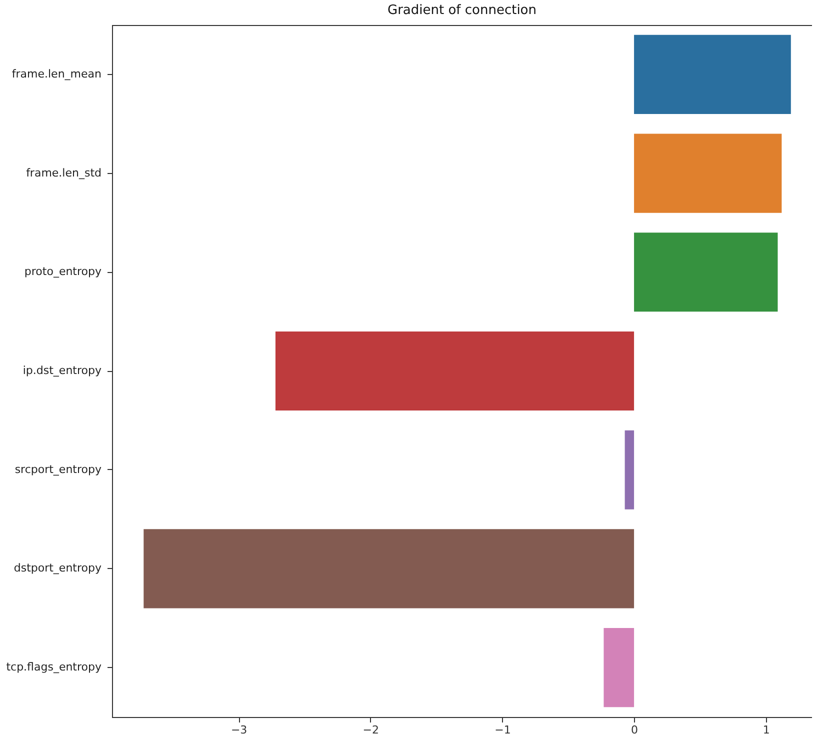 This screenshot has height=751, width=833. What do you see at coordinates (634, 730) in the screenshot?
I see `x-tick-label: 0` at bounding box center [634, 730].